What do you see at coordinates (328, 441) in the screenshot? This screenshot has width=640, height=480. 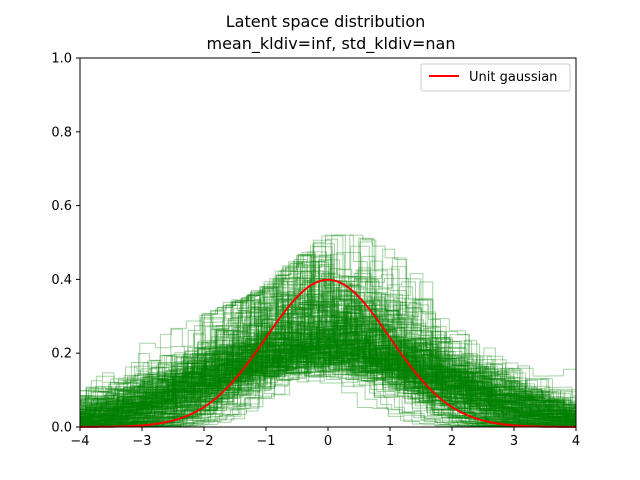 I see `x-tick-label: 0` at bounding box center [328, 441].